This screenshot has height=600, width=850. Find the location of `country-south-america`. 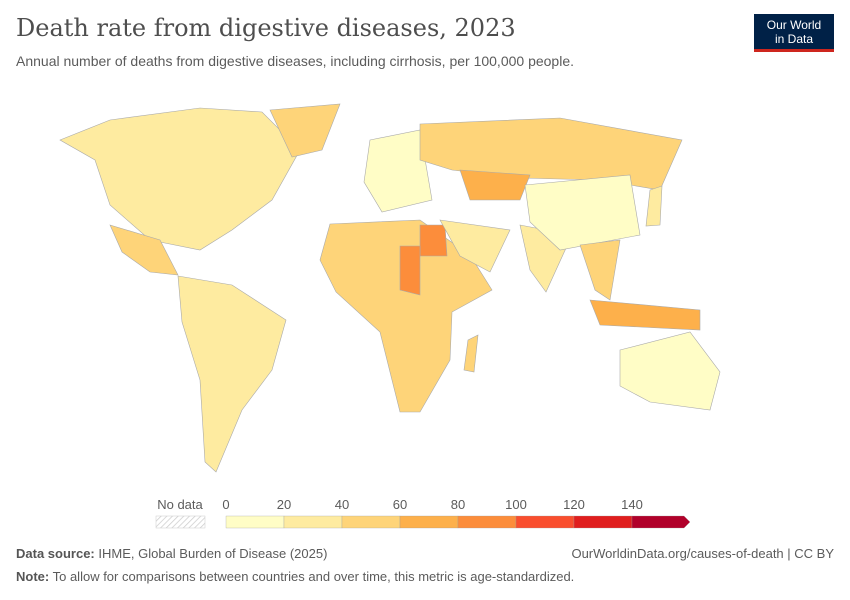

country-south-america is located at coordinates (232, 374).